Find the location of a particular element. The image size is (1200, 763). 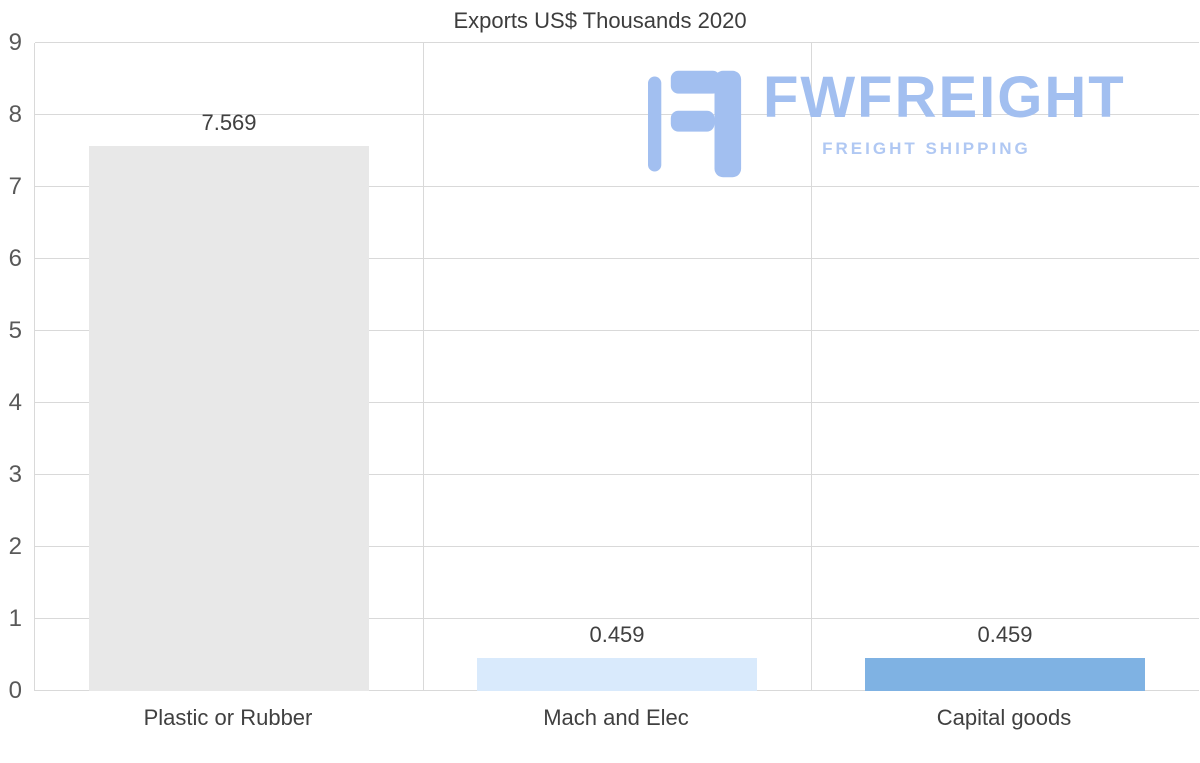

fwfreight-tagline-text: FREIGHT SHIPPING is located at coordinates (926, 148).